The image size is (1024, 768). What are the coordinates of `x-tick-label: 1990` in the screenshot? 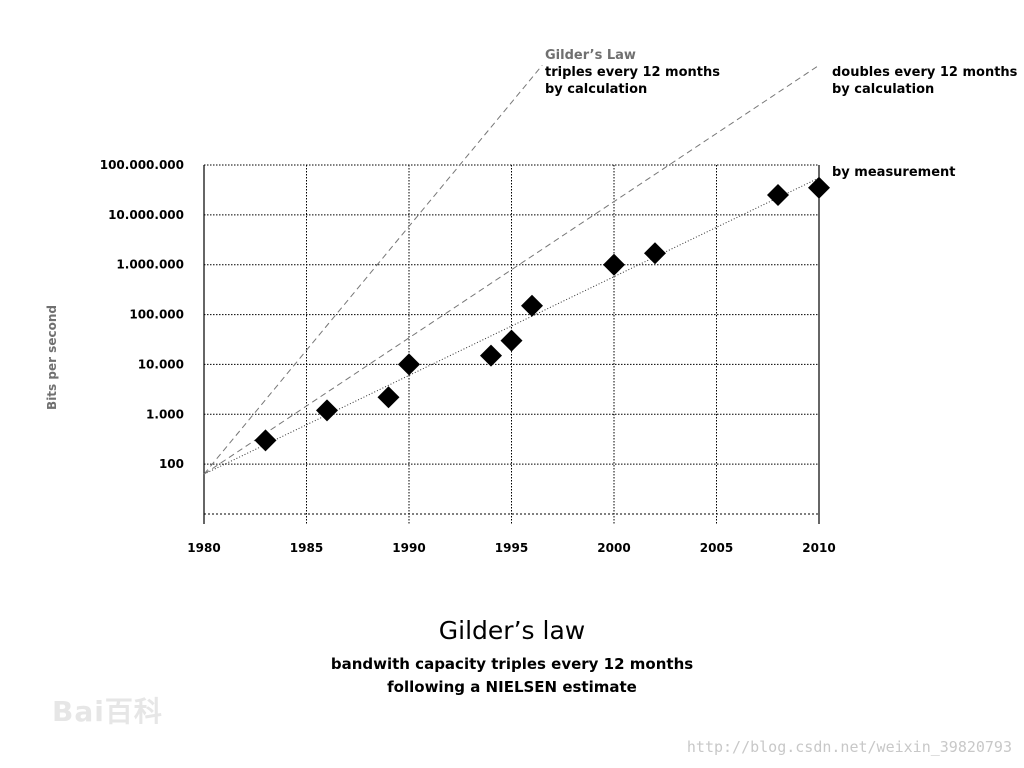 It's located at (408, 548).